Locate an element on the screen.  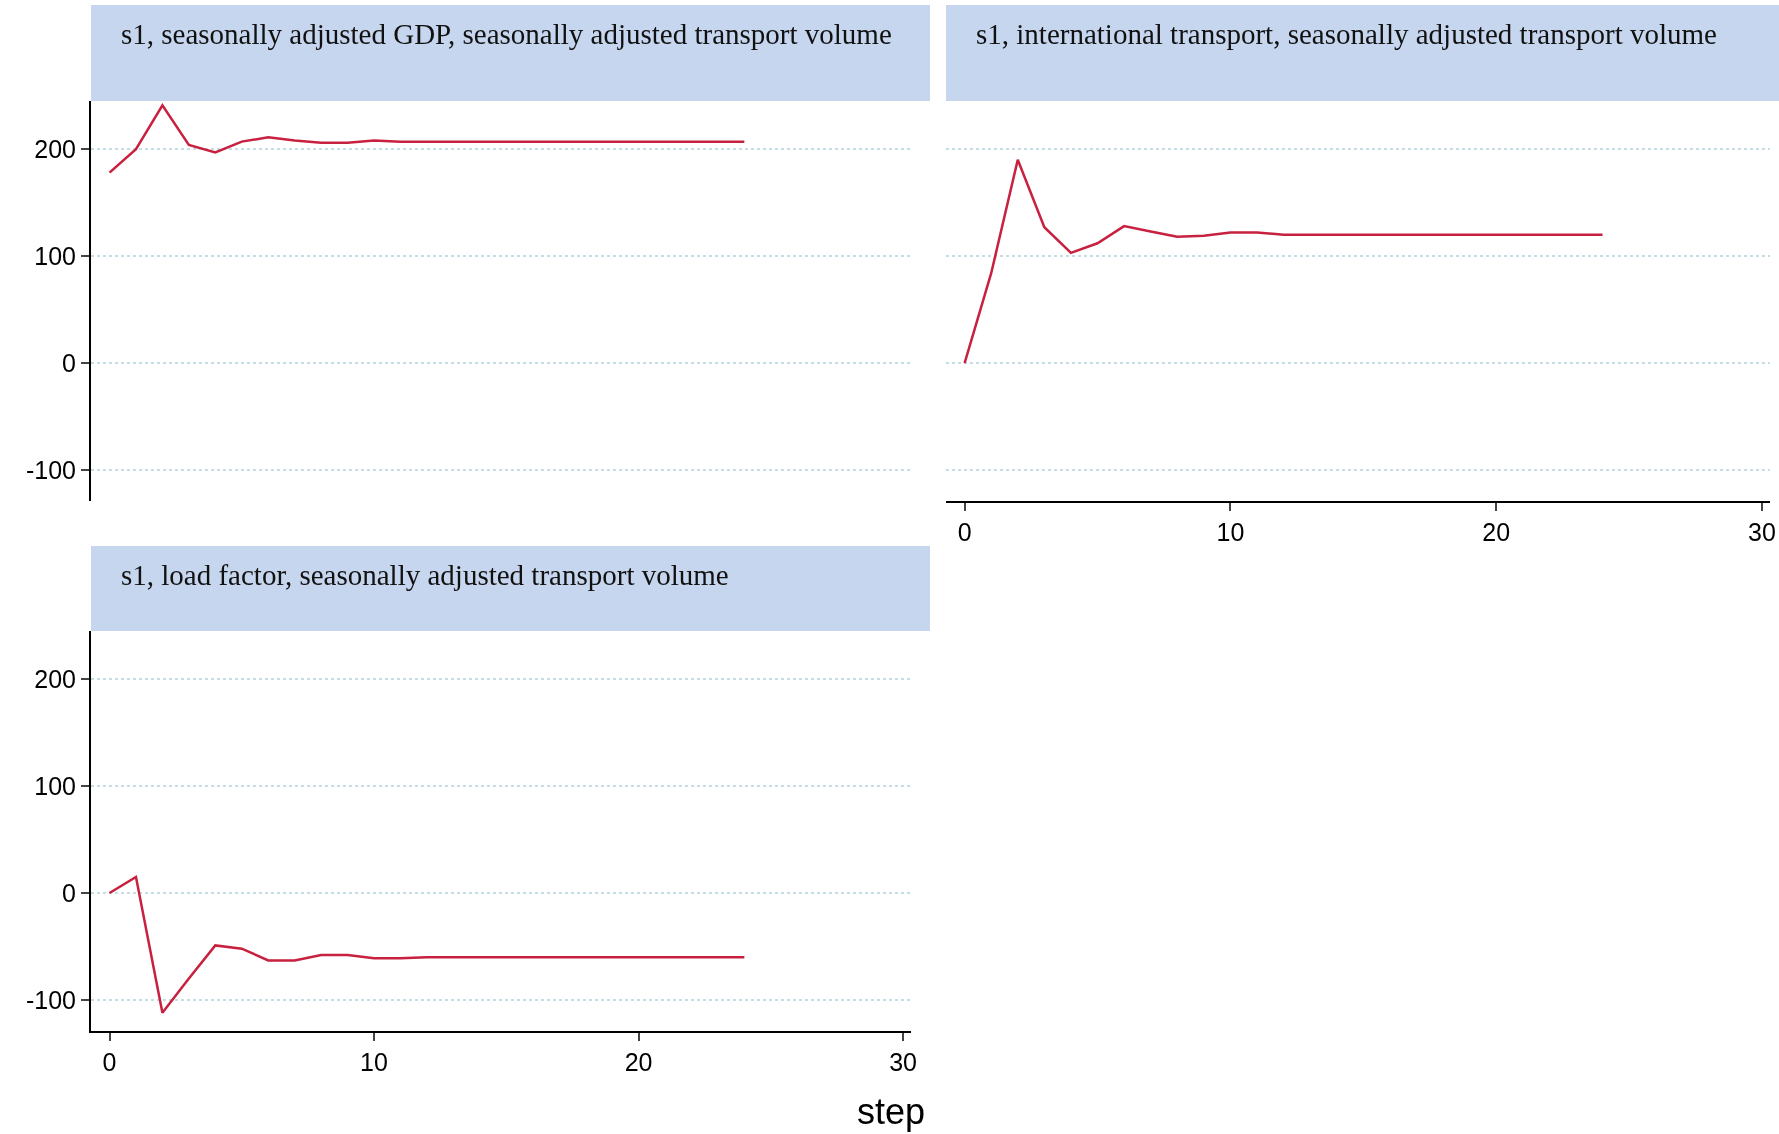
chart-title: s1, seasonally adjusted GDP, seasonally adjusted transport volume is located at coordinates (510, 53).